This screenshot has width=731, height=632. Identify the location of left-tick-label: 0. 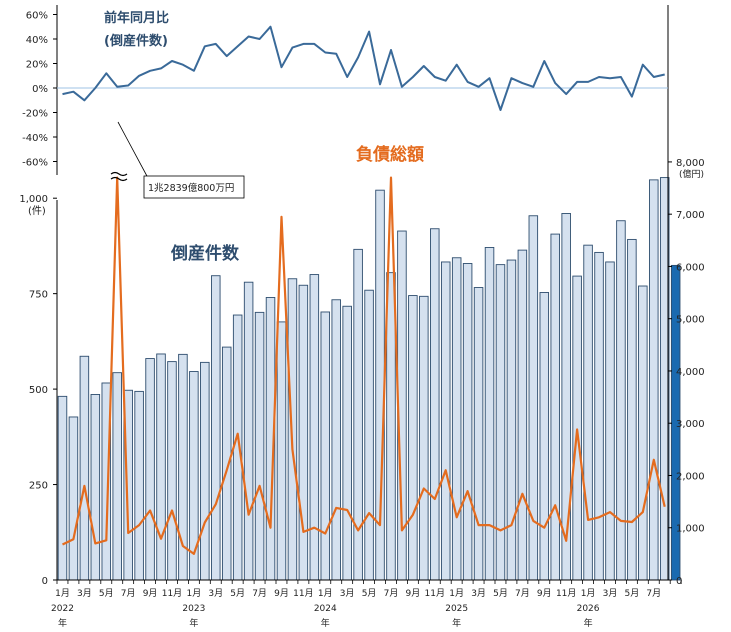
(45, 581).